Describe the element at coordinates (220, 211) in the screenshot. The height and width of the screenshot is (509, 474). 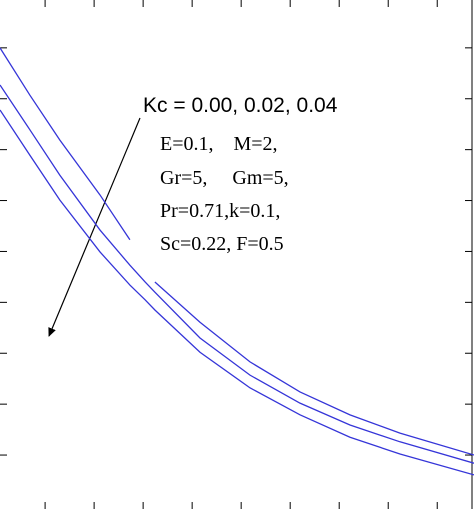
I see `annotation: Pr=0.71,k=0.1,` at that location.